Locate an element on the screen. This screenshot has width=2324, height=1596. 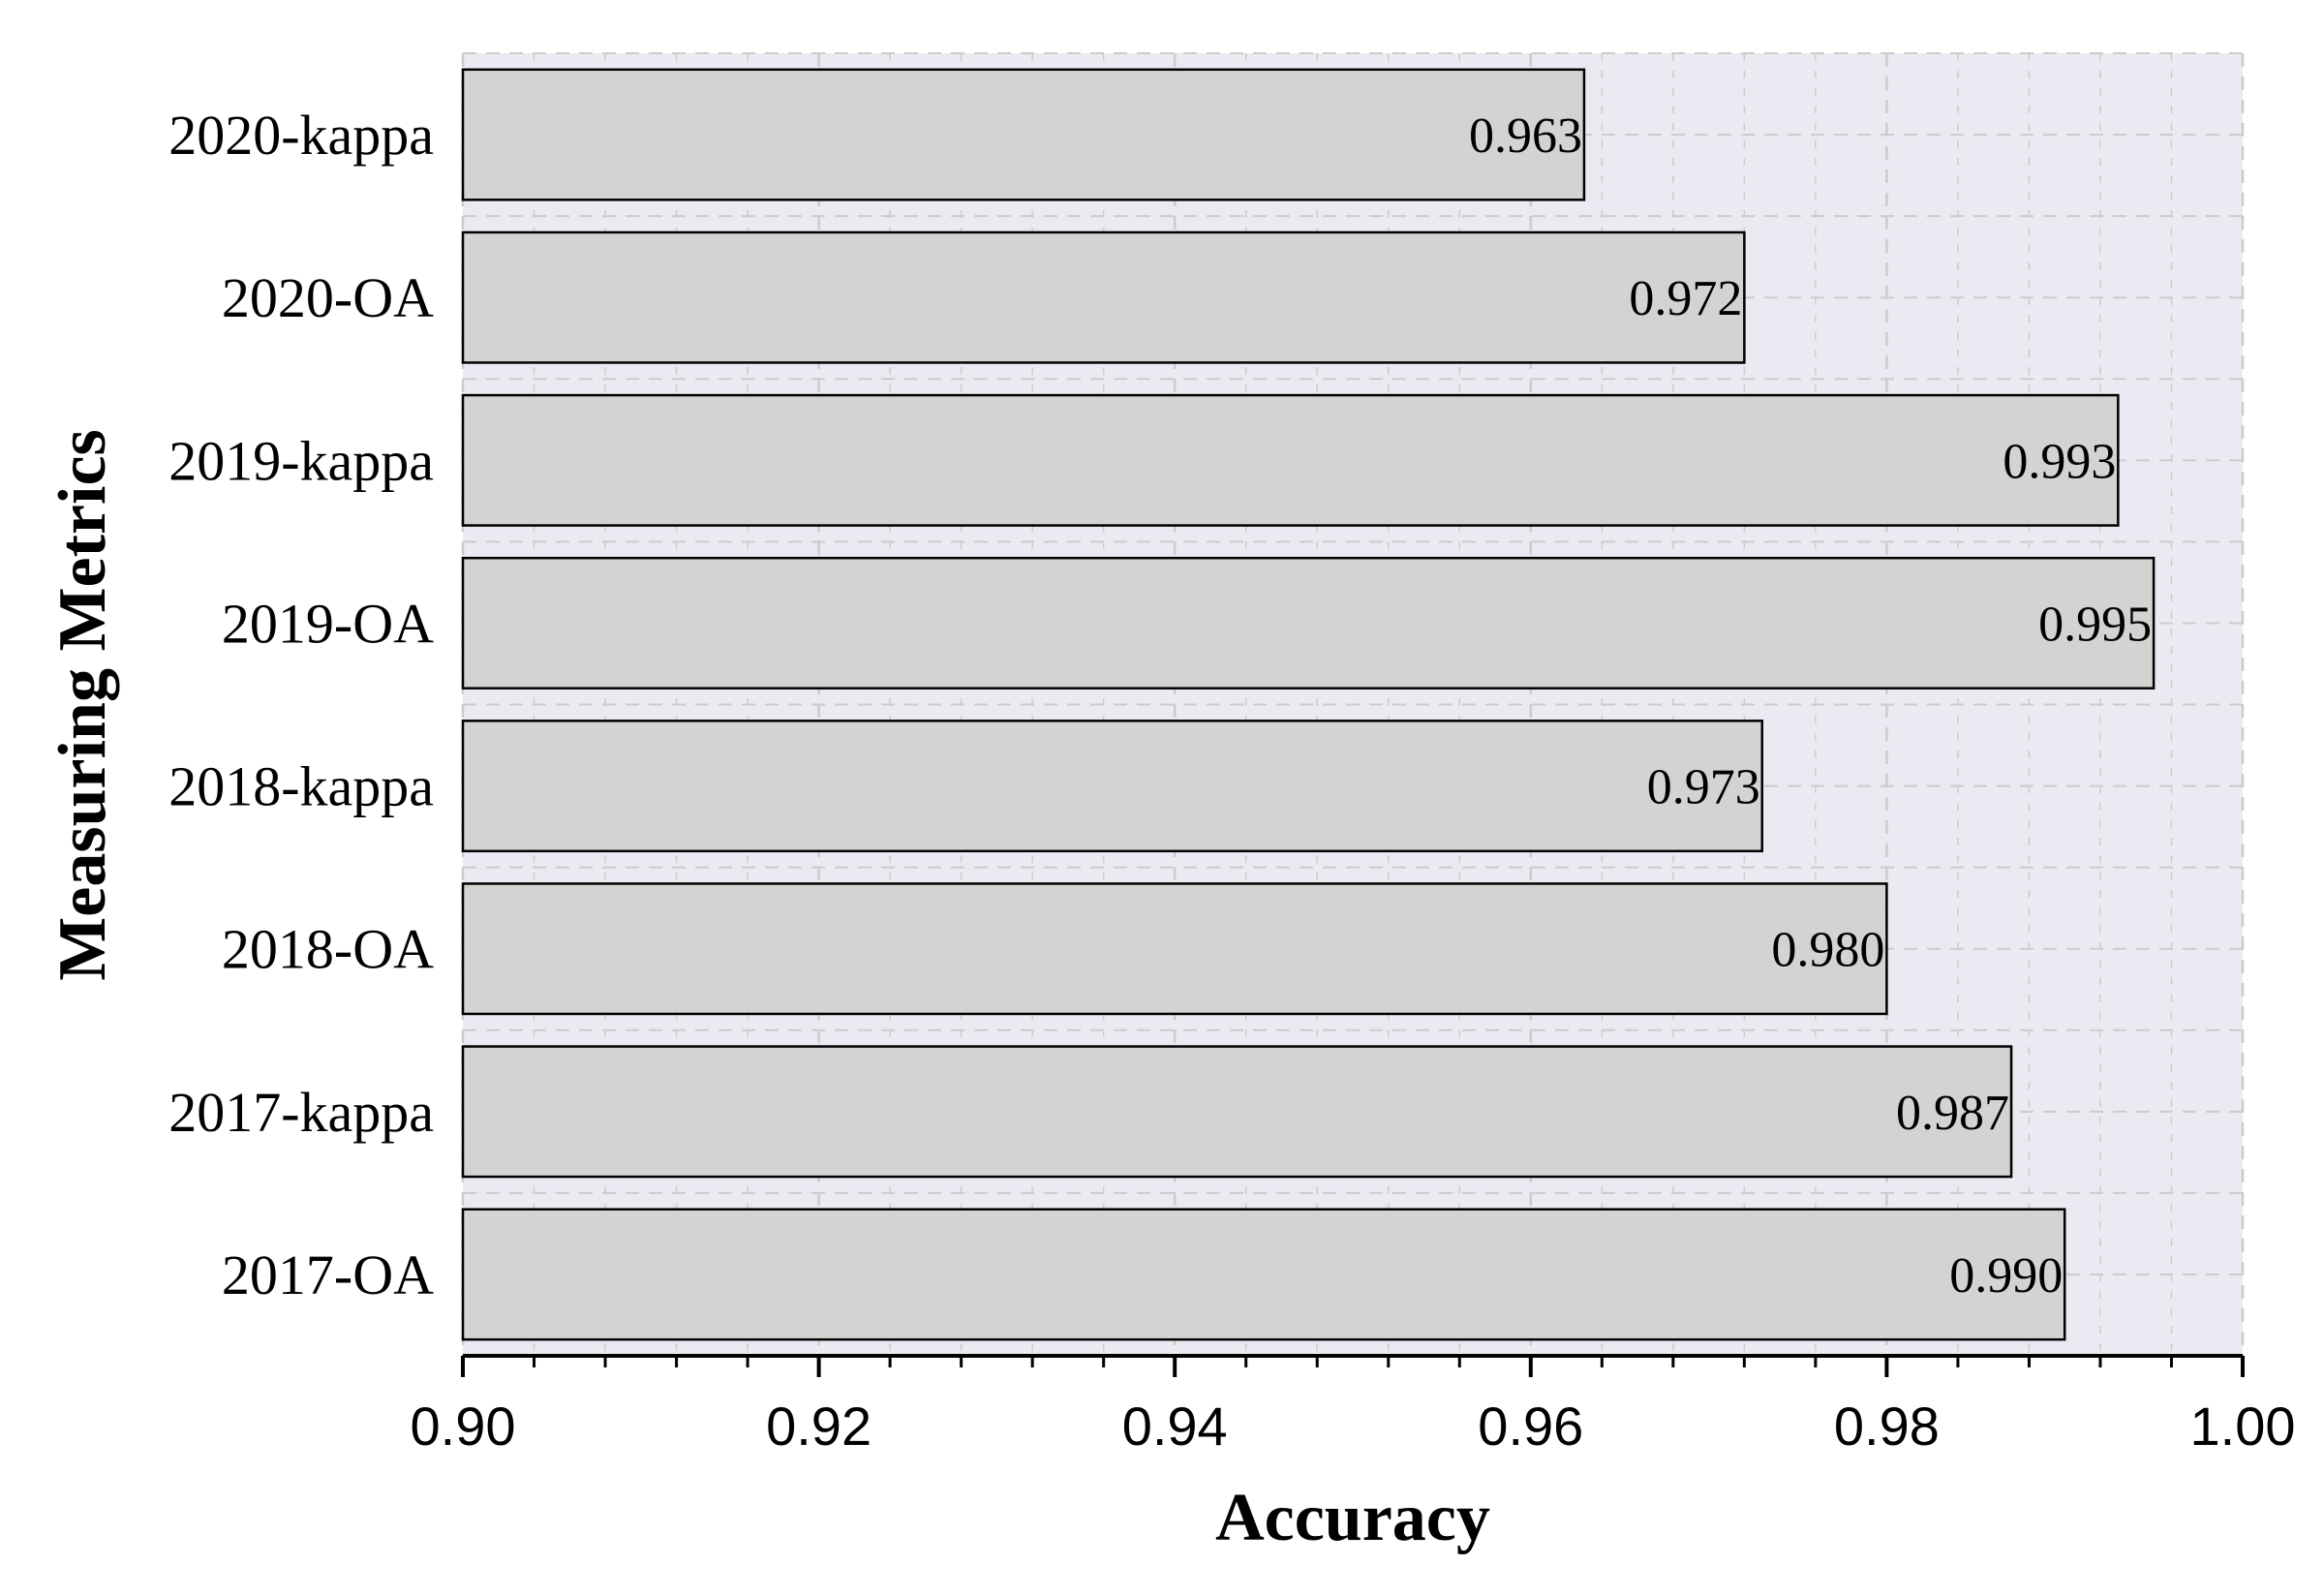
x-axis: 0.90 0.92 0.94 0.96 0.98 1.00 is located at coordinates (1354, 1405).